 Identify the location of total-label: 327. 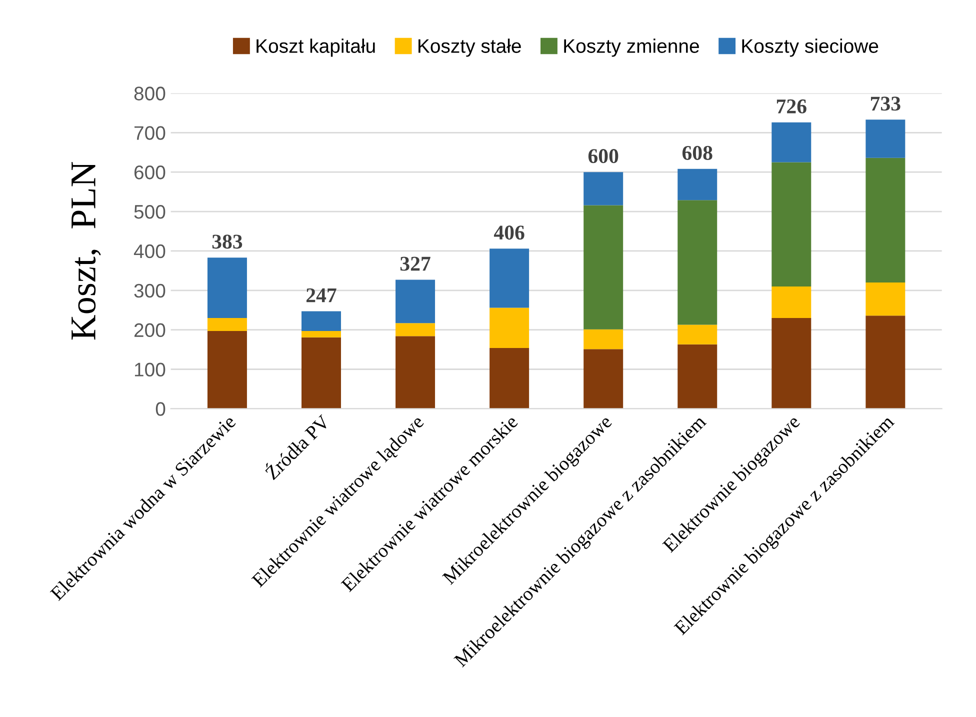
(415, 263).